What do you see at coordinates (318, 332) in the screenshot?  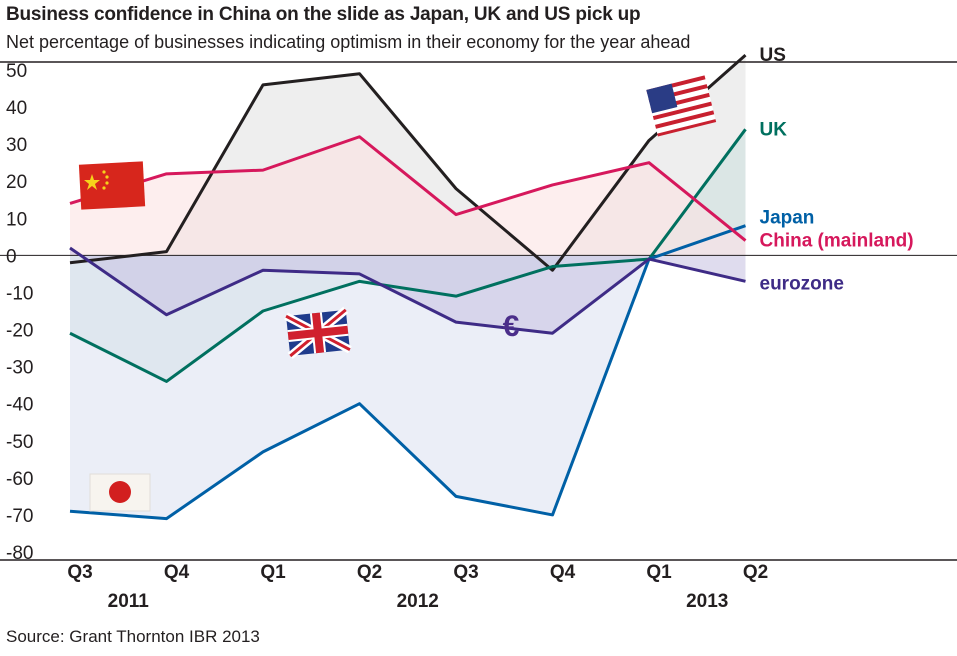 I see `uk-flag-icon` at bounding box center [318, 332].